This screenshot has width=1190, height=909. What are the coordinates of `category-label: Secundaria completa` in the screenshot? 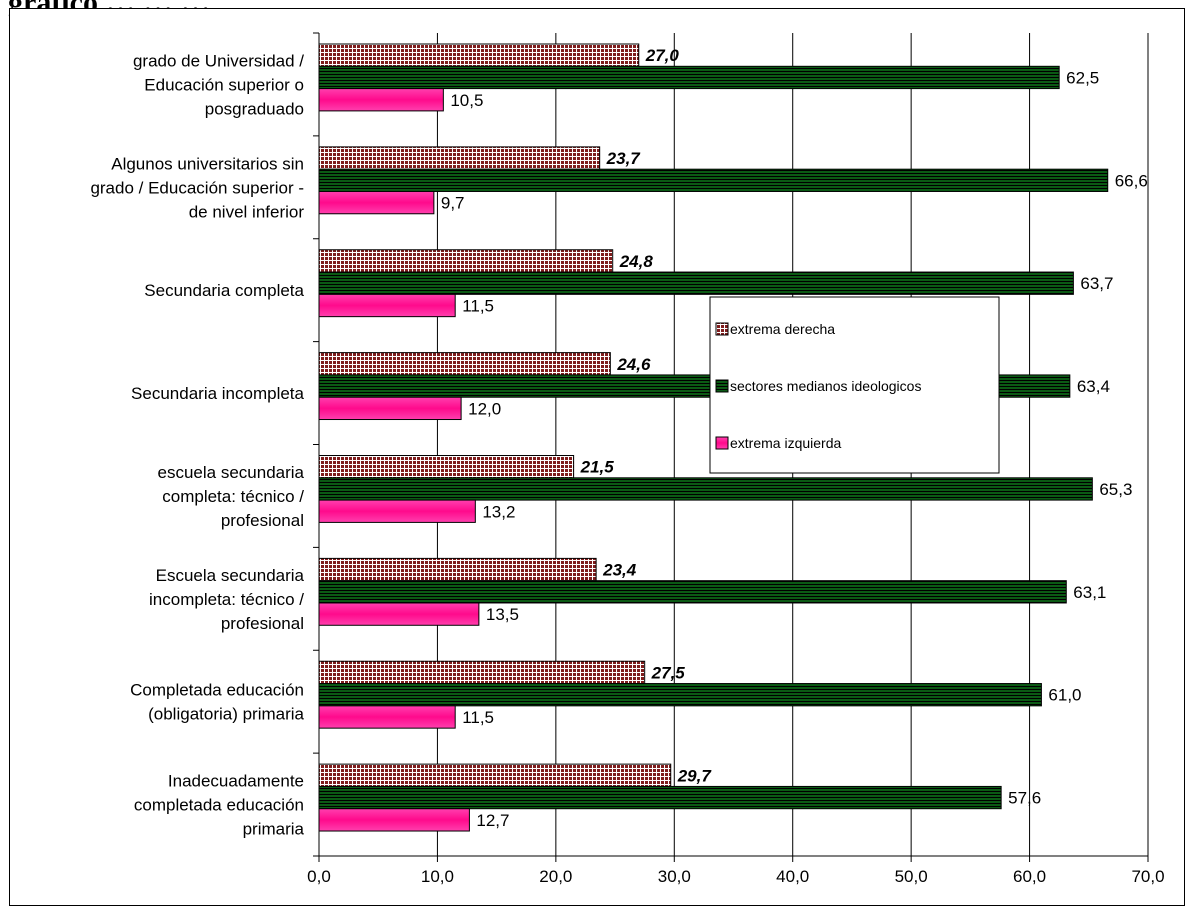 It's located at (224, 290).